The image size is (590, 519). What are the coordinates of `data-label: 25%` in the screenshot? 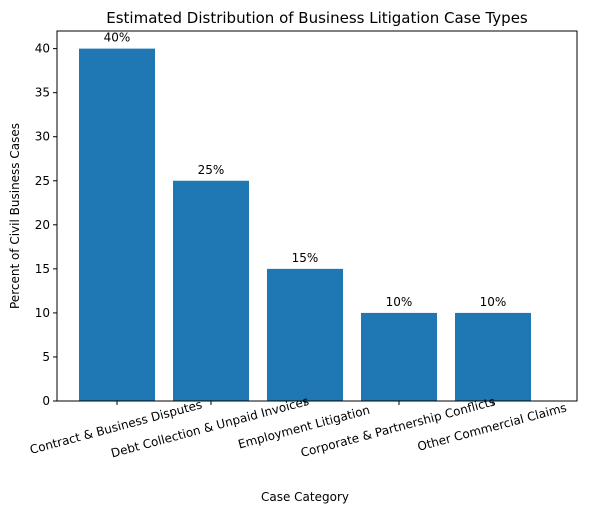 It's located at (211, 170).